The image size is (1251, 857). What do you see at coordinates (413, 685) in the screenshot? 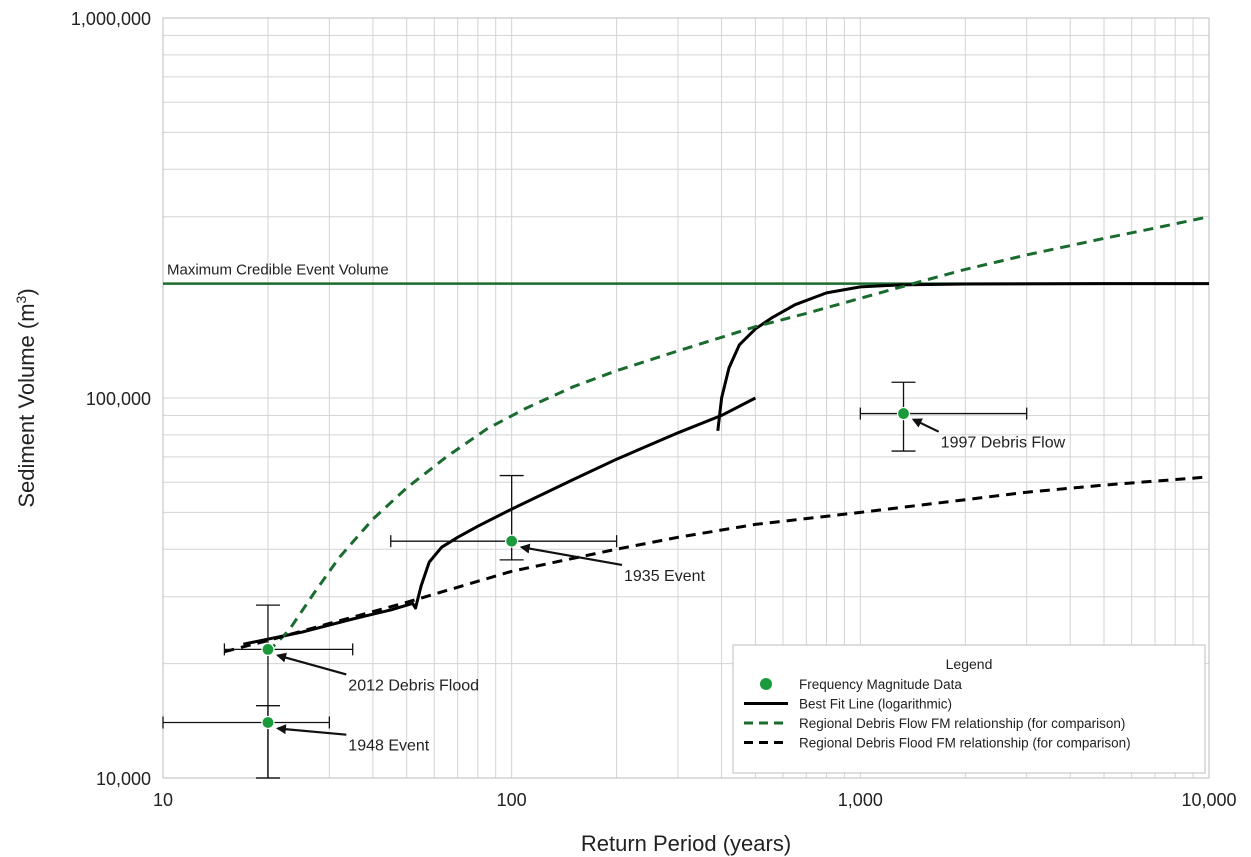
I see `point-label: 2012 Debris Flood` at bounding box center [413, 685].